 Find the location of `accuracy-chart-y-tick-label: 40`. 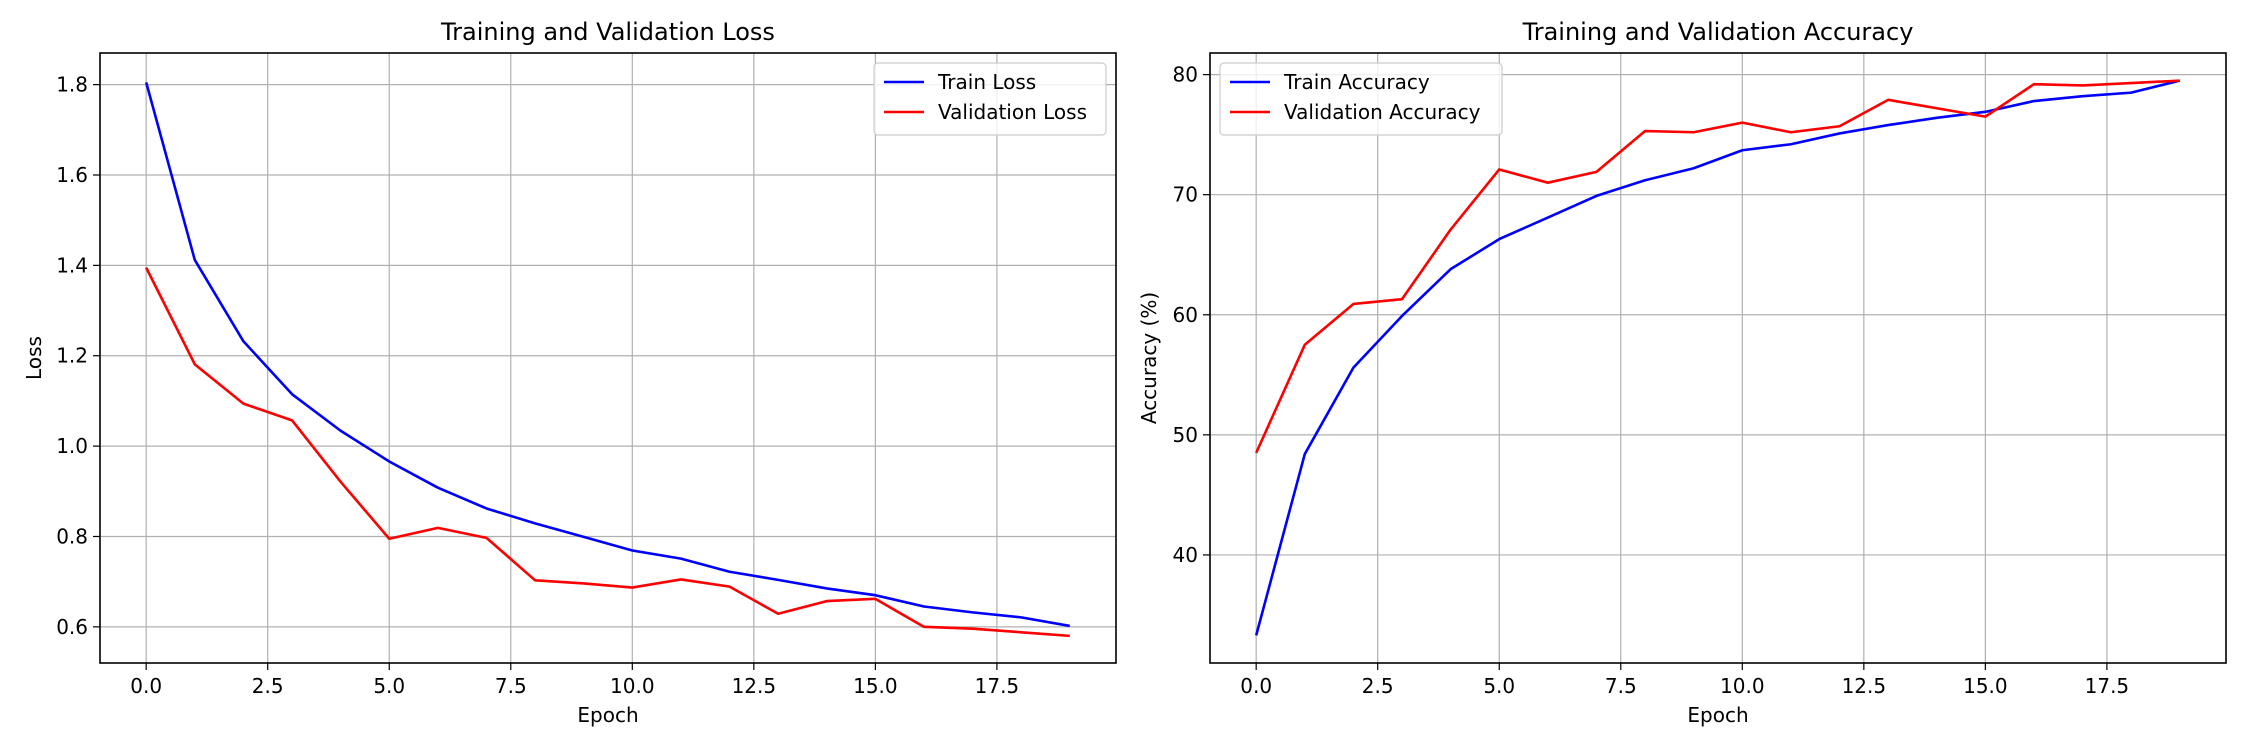

accuracy-chart-y-tick-label: 40 is located at coordinates (1185, 555).